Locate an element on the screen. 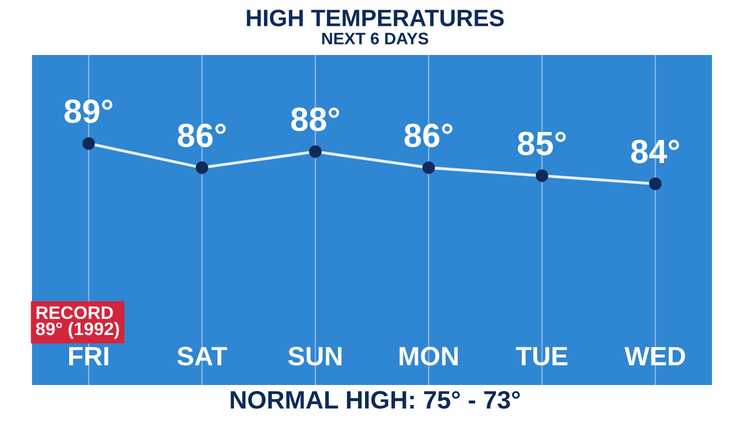 The image size is (750, 422). data-label: 89° is located at coordinates (88, 111).